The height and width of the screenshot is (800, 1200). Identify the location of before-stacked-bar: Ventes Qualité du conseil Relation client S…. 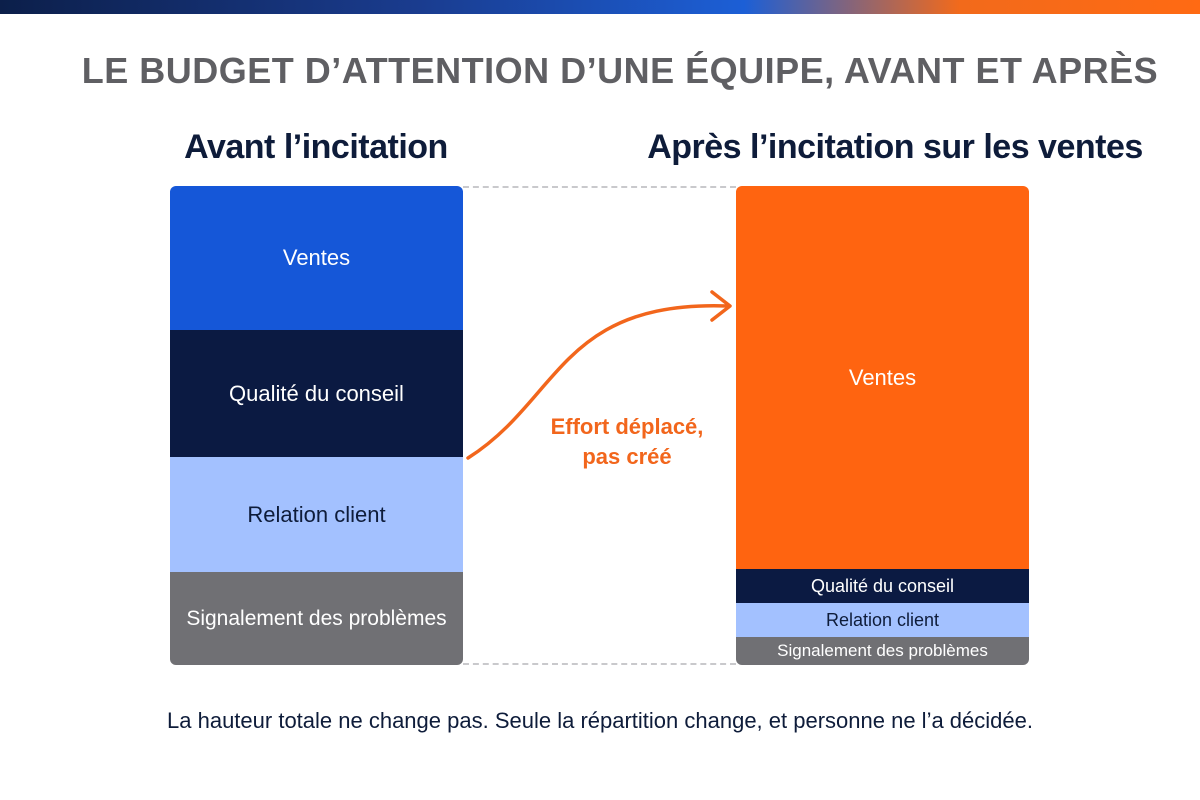
(316, 425).